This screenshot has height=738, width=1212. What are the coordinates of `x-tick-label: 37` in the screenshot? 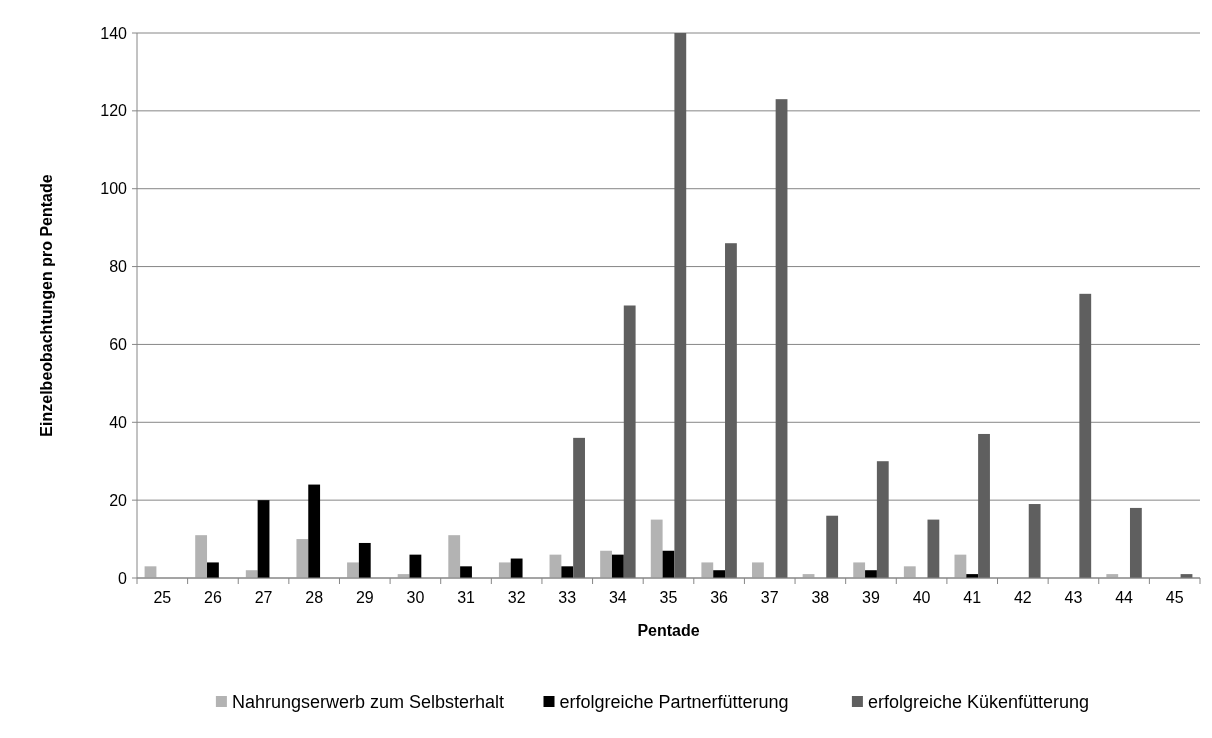 It's located at (769, 597).